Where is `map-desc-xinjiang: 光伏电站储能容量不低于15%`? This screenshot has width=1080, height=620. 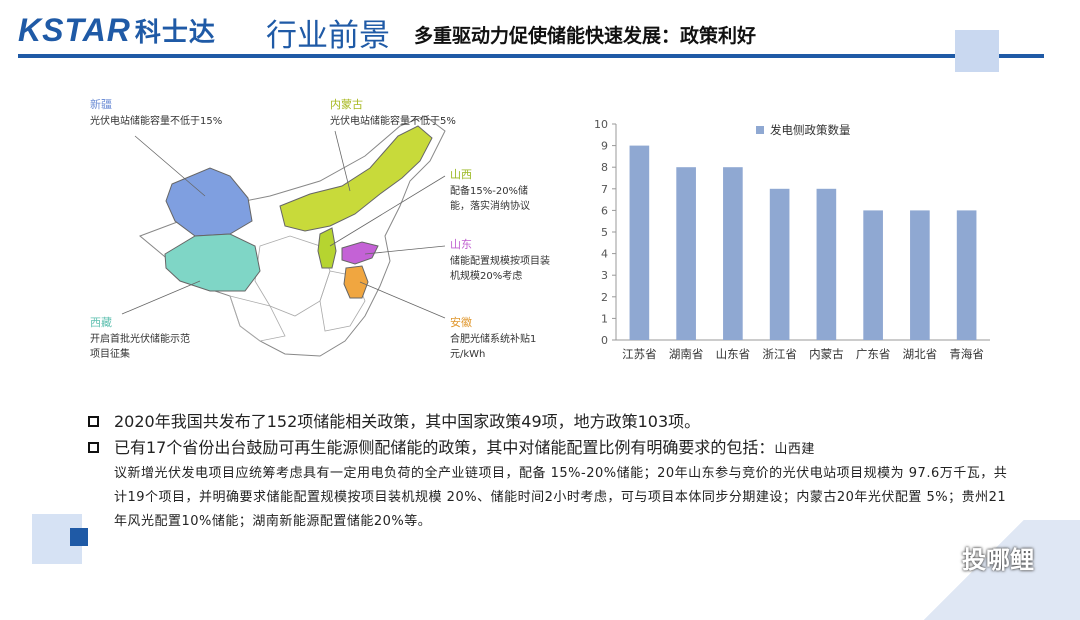
map-desc-xinjiang: 光伏电站储能容量不低于15% is located at coordinates (156, 121).